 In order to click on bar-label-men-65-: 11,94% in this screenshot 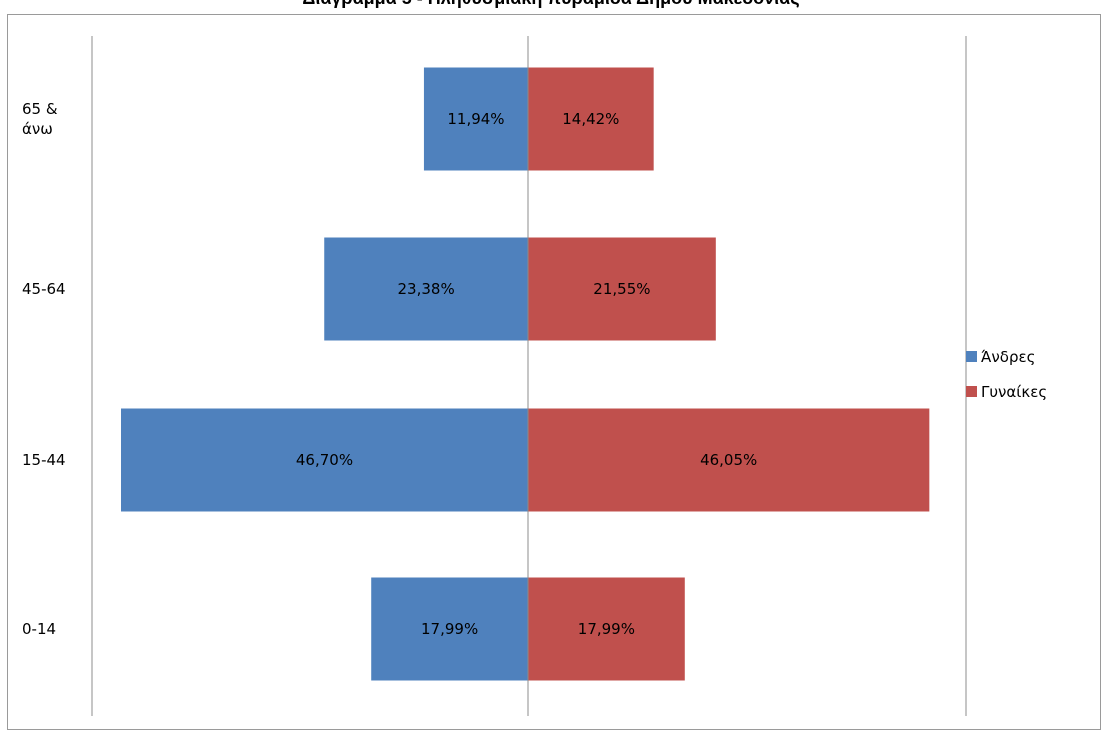, I will do `click(475, 119)`.